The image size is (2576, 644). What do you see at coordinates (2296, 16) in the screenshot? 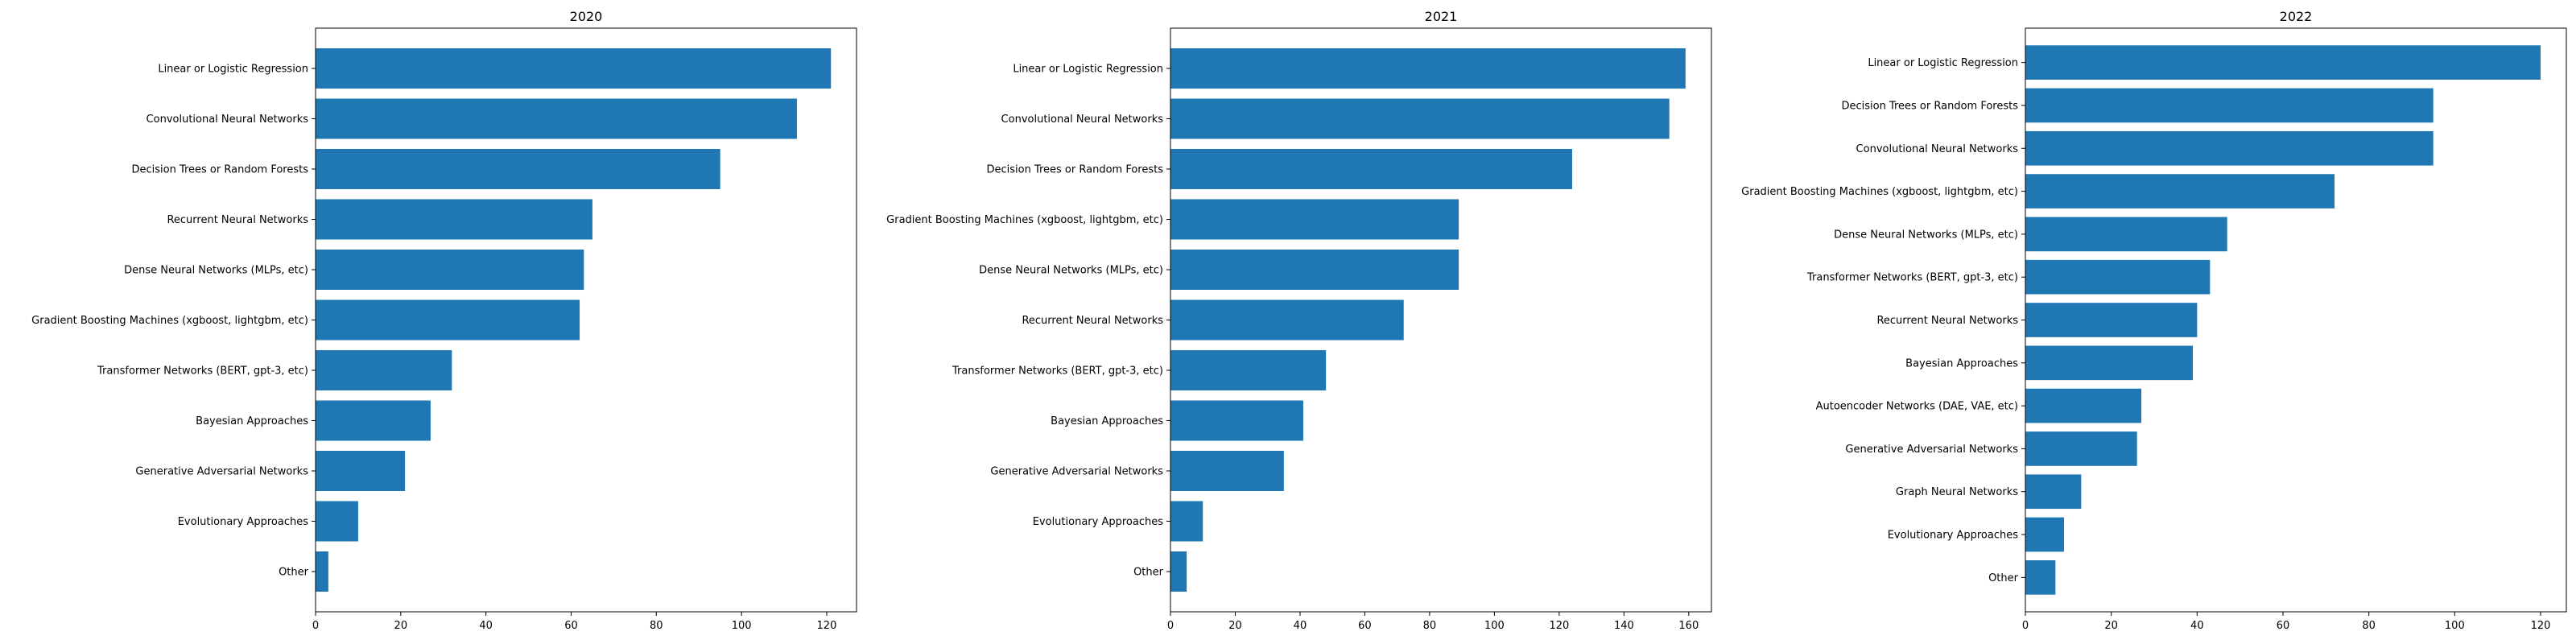
I see `panel-title: 2022` at bounding box center [2296, 16].